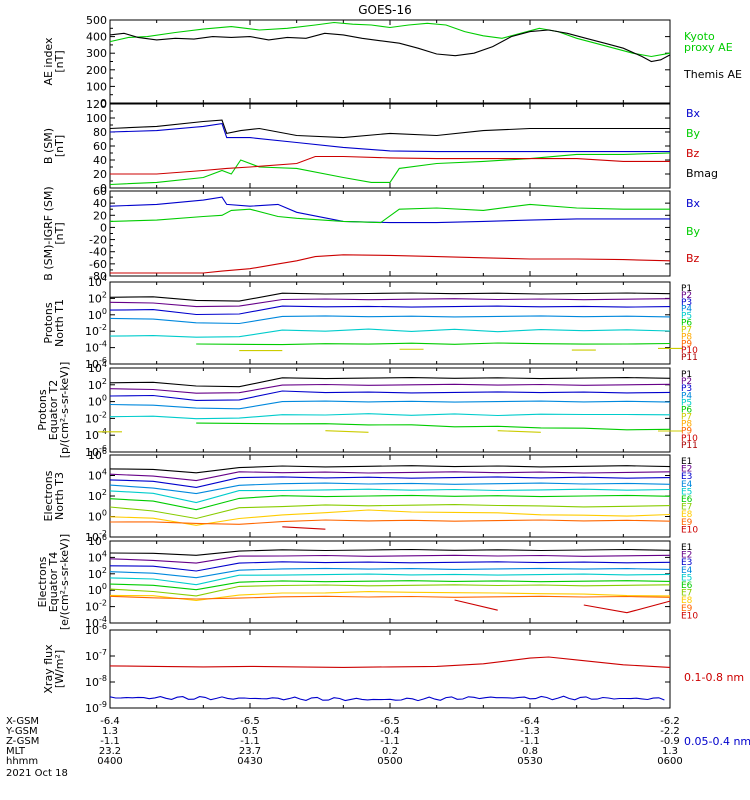 Image resolution: width=750 pixels, height=800 pixels. I want to click on footer-value: -6.2, so click(670, 721).